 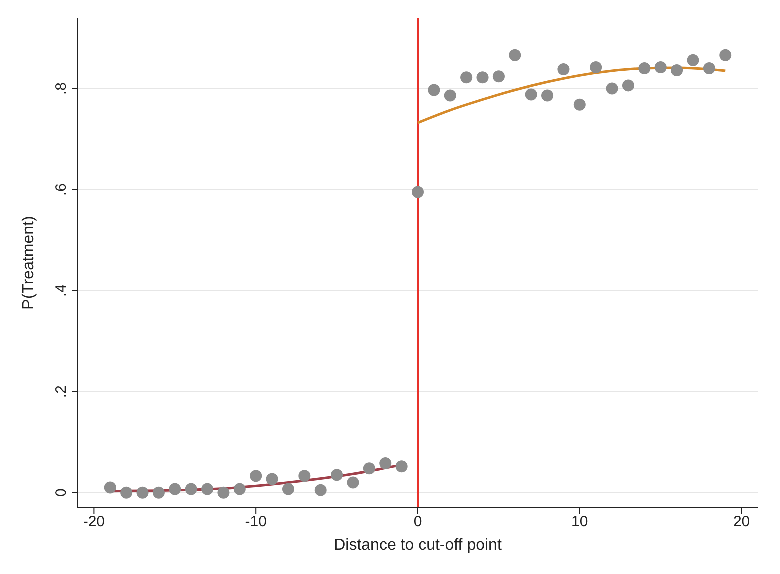 What do you see at coordinates (61, 291) in the screenshot?
I see `y-tick-label: .4` at bounding box center [61, 291].